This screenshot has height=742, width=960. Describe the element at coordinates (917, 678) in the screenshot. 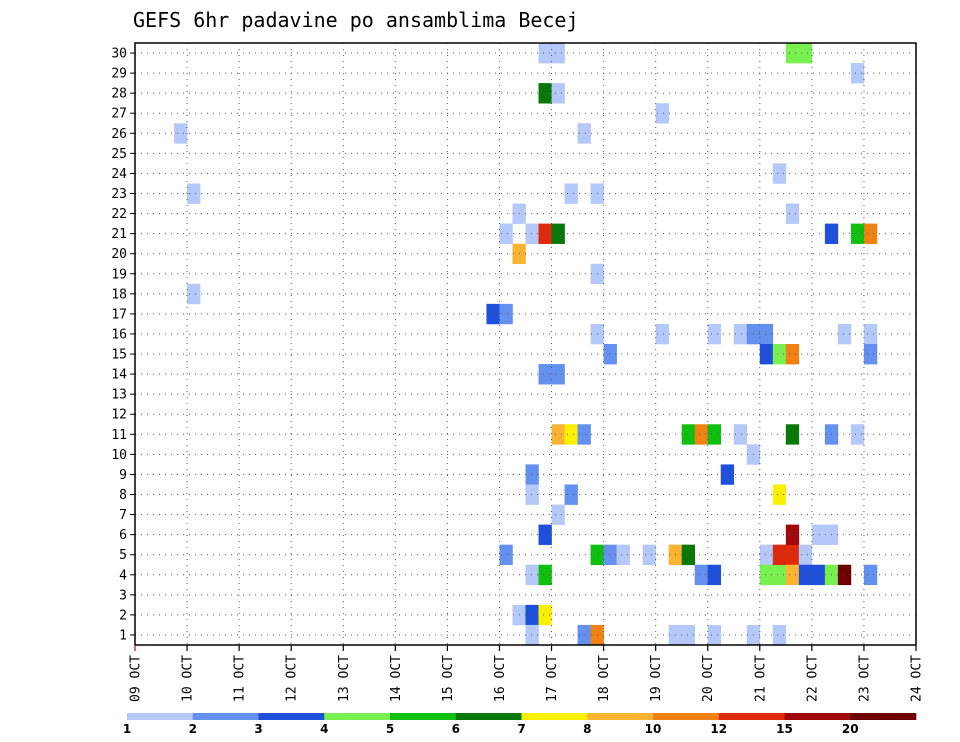

I see `x-tick-label: 24 OCT` at that location.